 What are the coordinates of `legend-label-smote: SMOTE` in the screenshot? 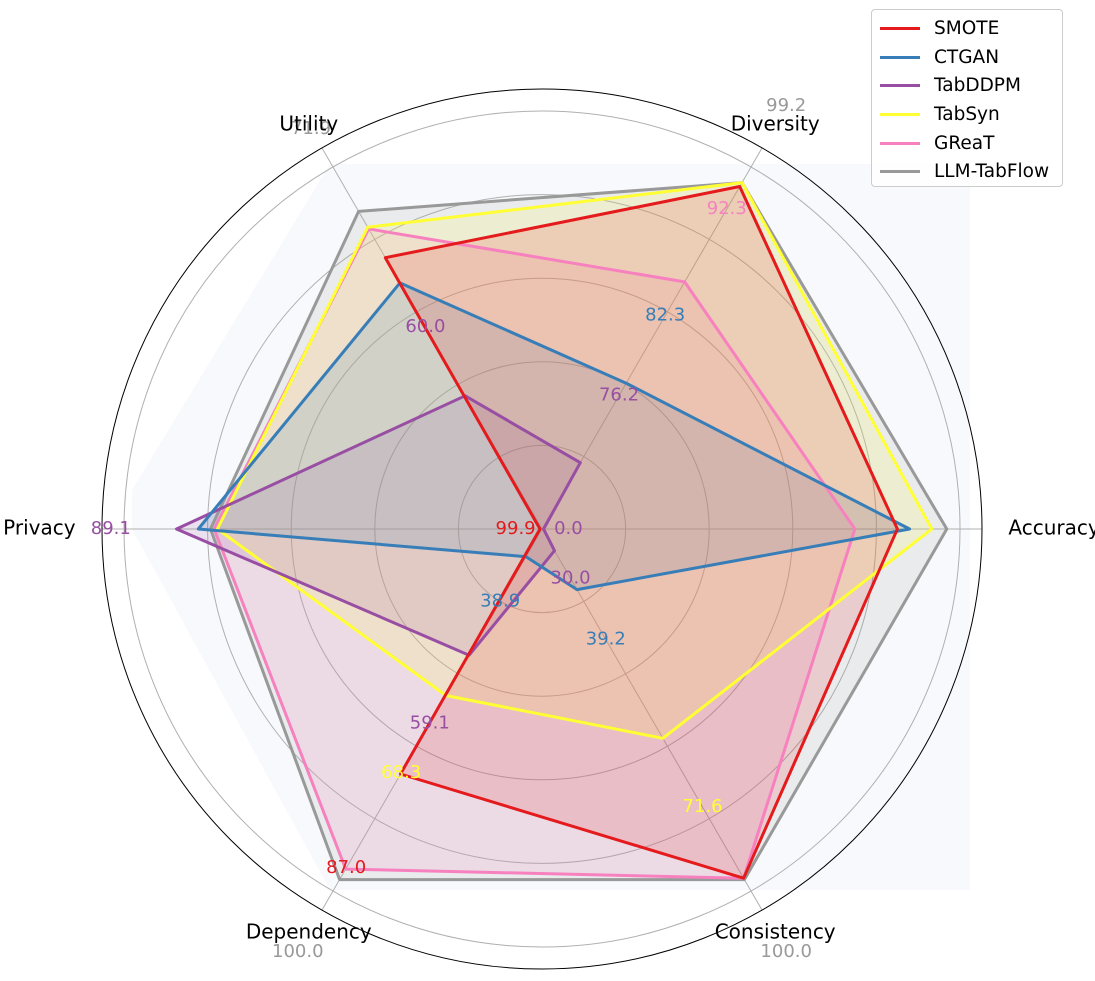 It's located at (967, 28).